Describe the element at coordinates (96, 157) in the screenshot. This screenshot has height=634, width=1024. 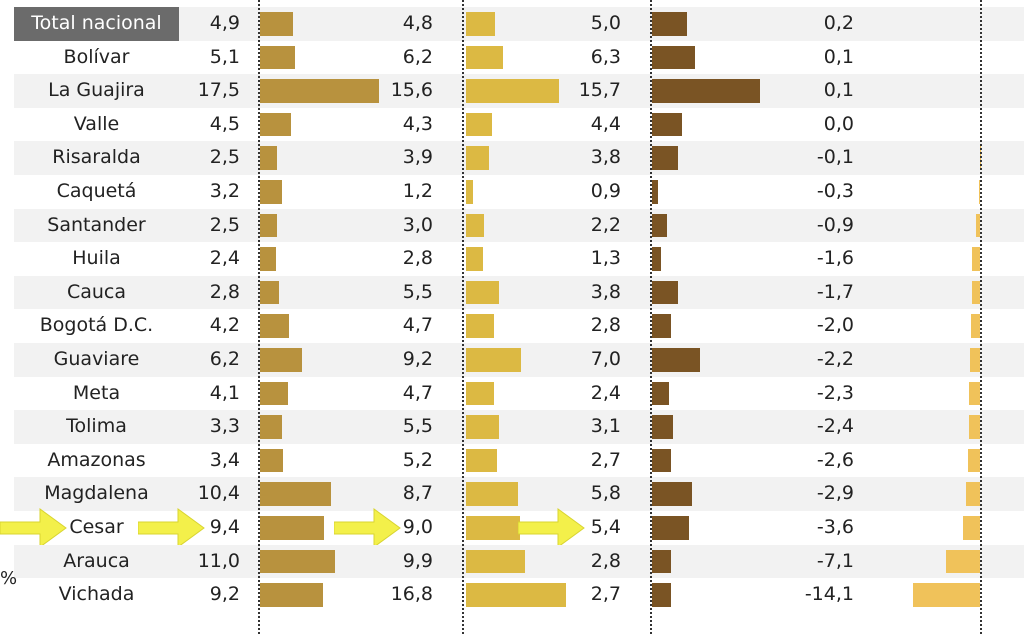
I see `region-label: Risaralda` at that location.